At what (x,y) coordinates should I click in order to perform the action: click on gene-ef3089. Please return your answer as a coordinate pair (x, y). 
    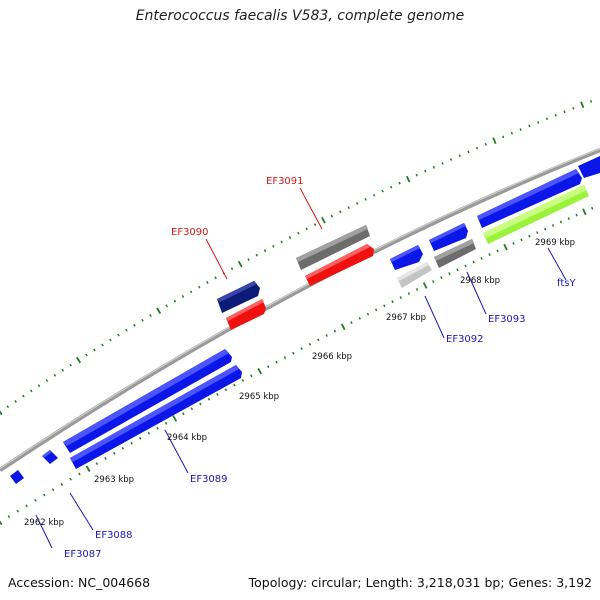
    Looking at the image, I should click on (156, 417).